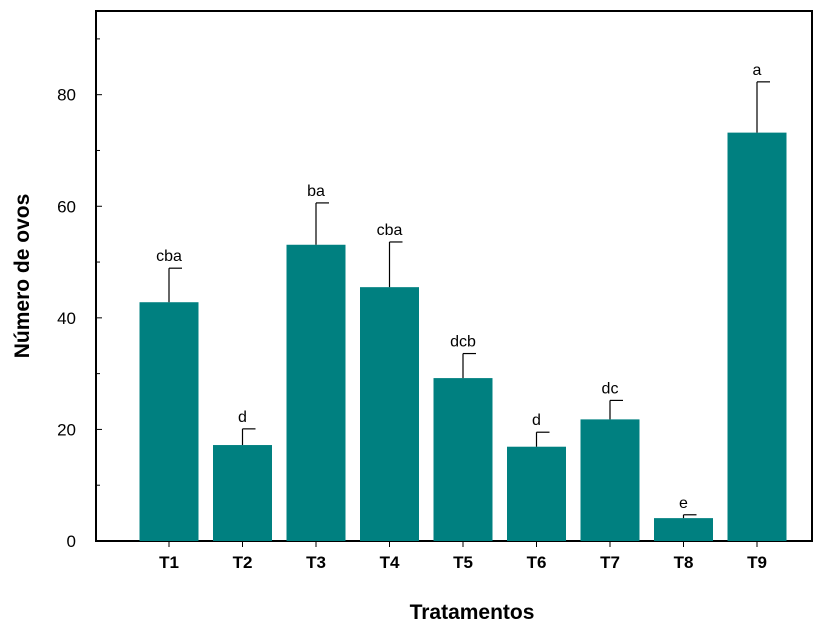 The image size is (824, 630). What do you see at coordinates (79, 294) in the screenshot?
I see `y-axis-ticks: 0 20 40 60 80` at bounding box center [79, 294].